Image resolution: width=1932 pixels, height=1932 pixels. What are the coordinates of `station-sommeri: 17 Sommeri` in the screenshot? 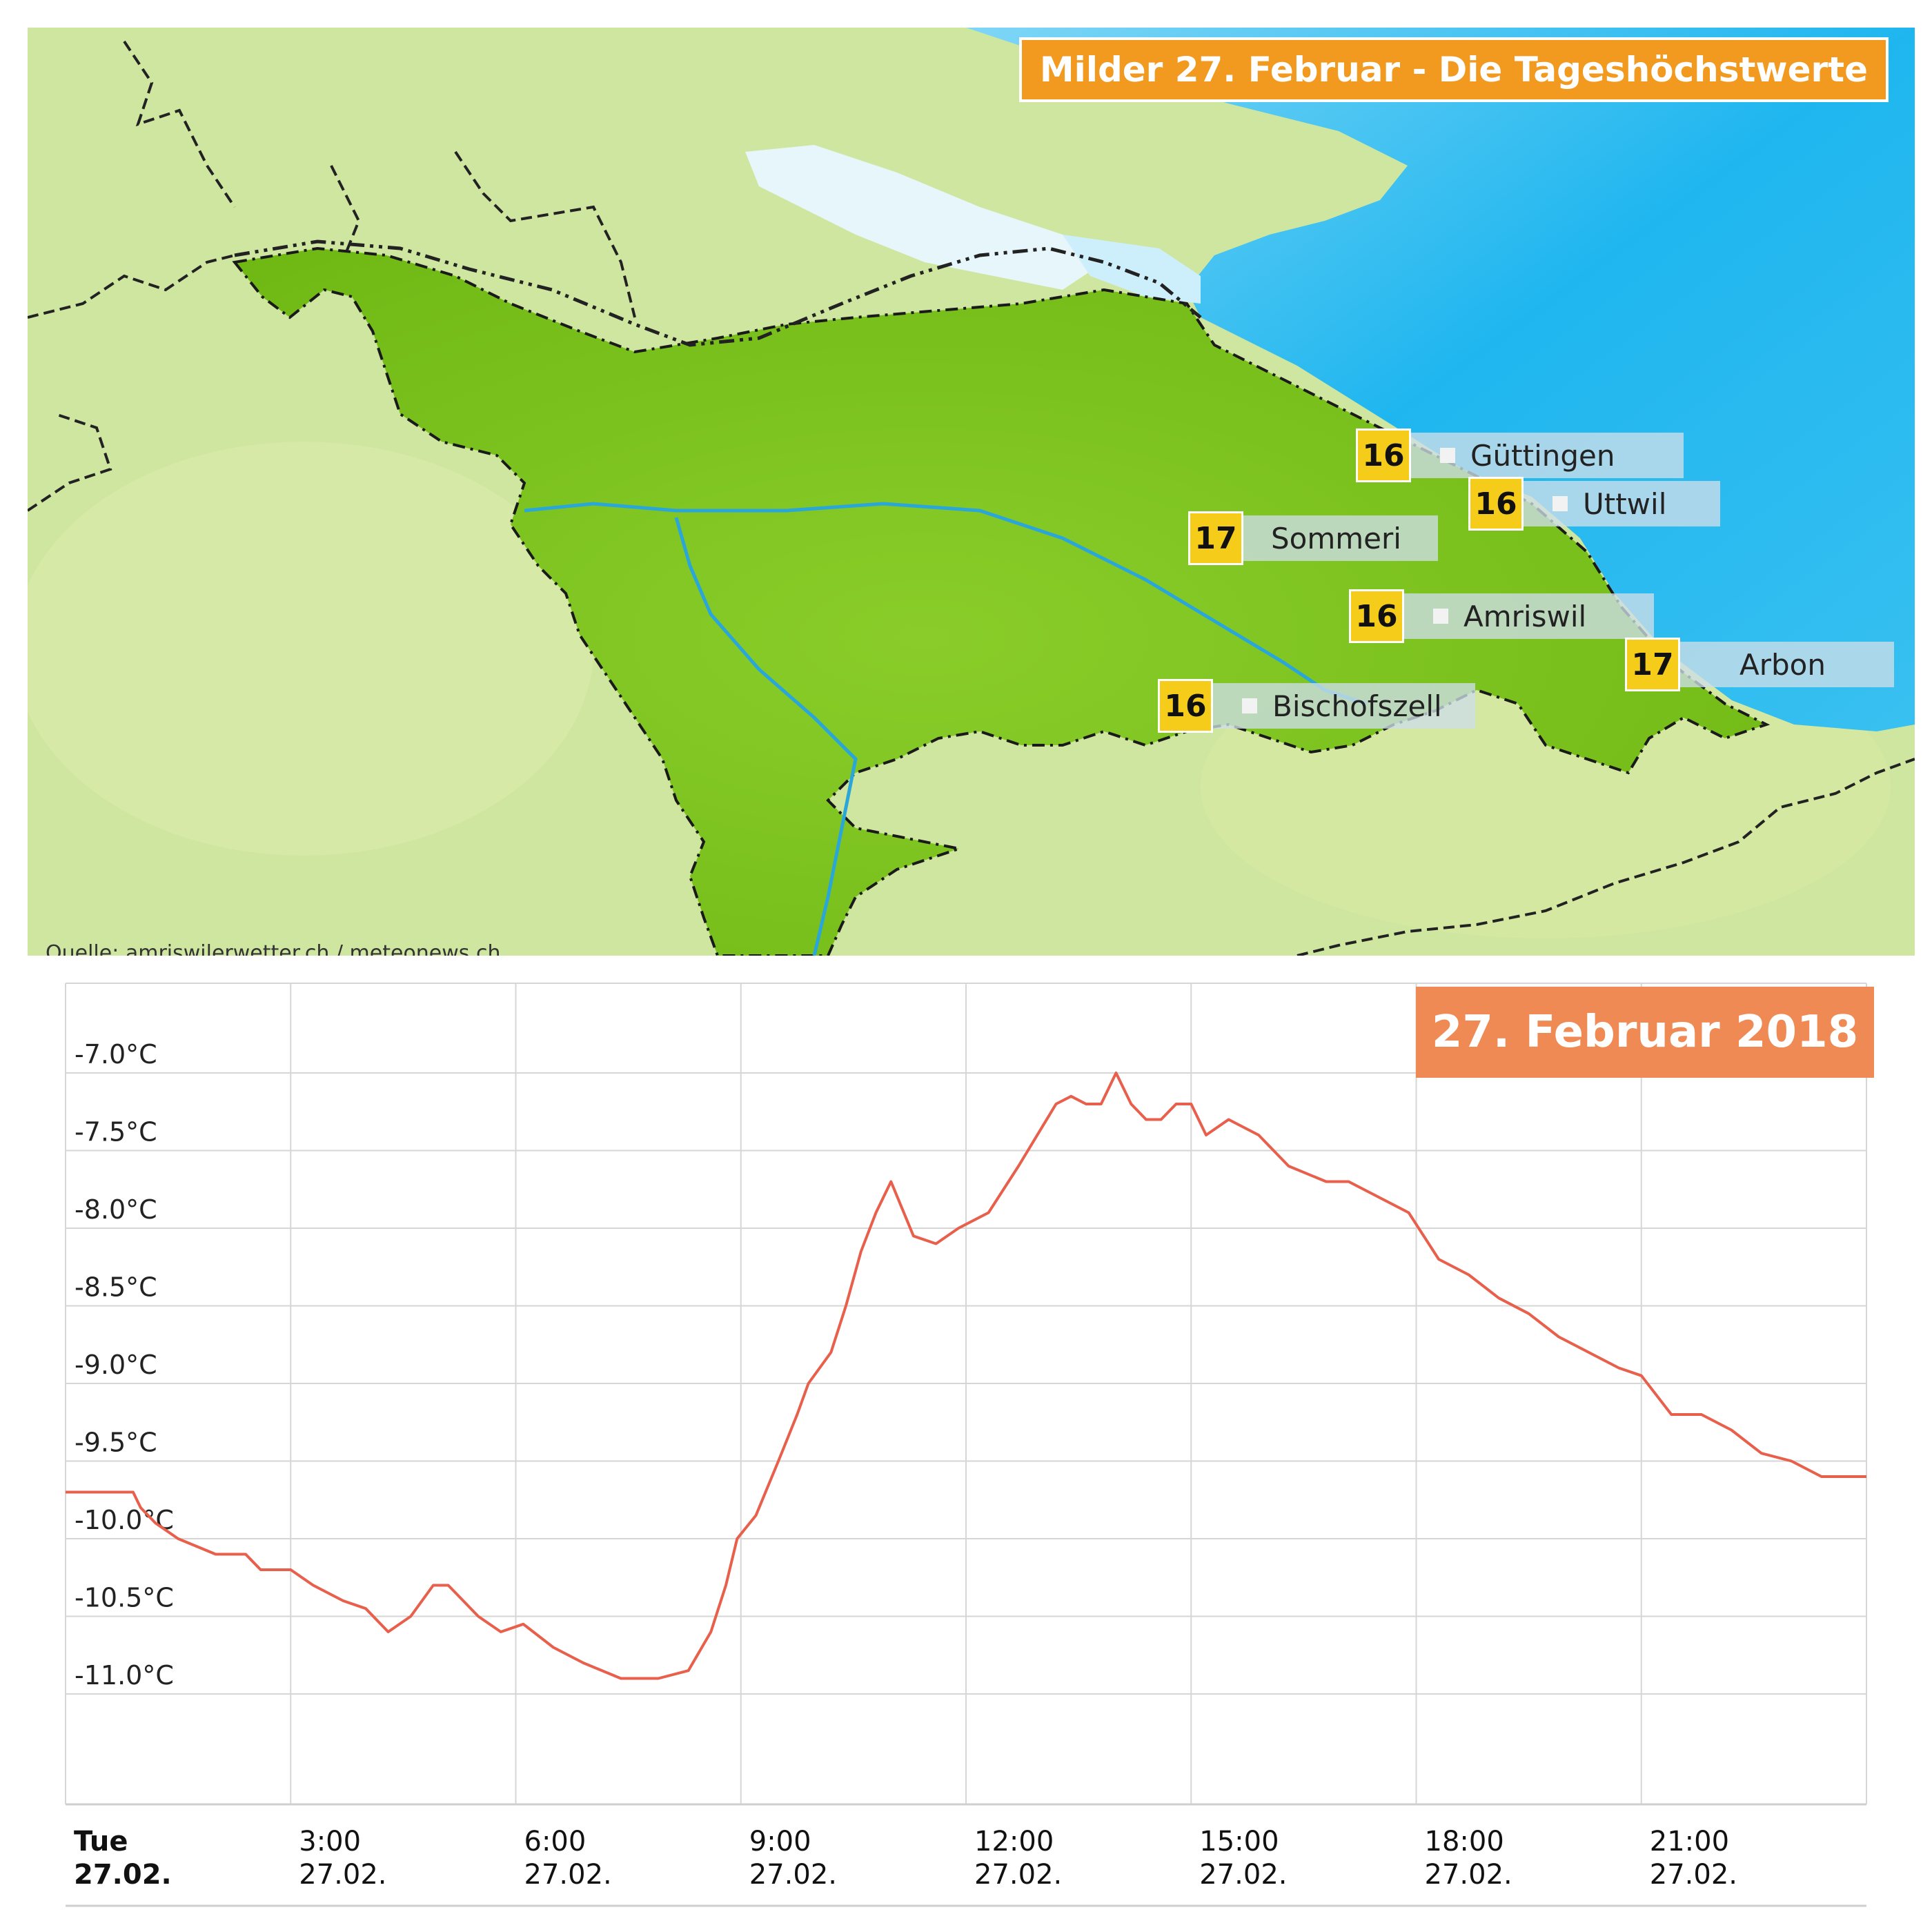 It's located at (1313, 538).